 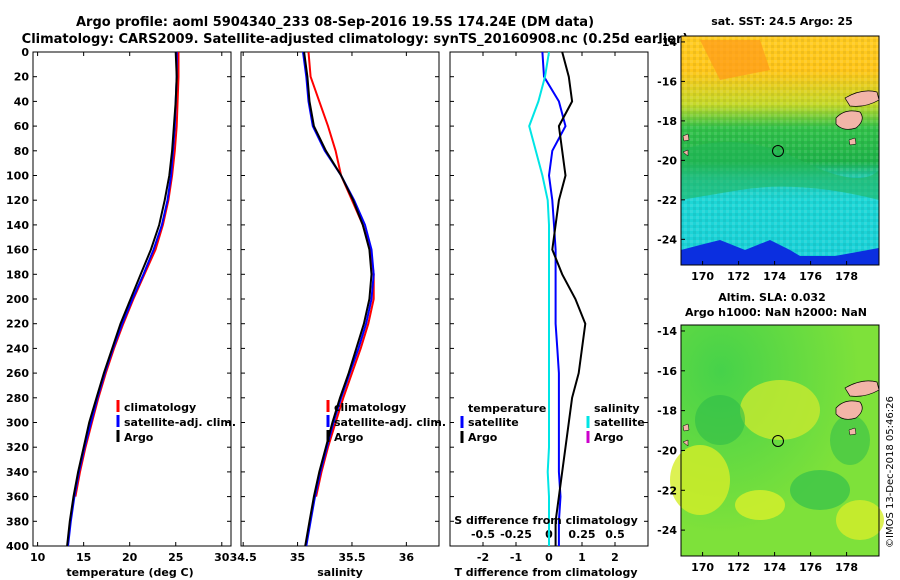 I want to click on sla-map-subtitle: Argo h1000: NaN h2000: NaN, so click(x=776, y=312).